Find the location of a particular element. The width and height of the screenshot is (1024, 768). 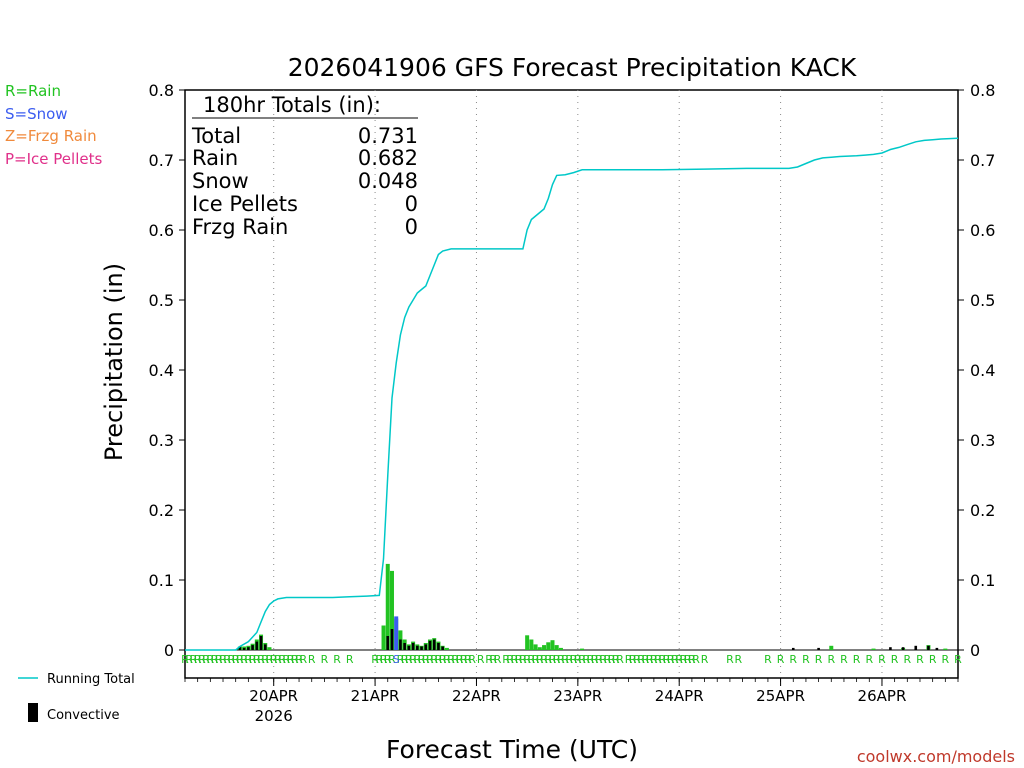

y-tick-label: 0.7 is located at coordinates (161, 160).